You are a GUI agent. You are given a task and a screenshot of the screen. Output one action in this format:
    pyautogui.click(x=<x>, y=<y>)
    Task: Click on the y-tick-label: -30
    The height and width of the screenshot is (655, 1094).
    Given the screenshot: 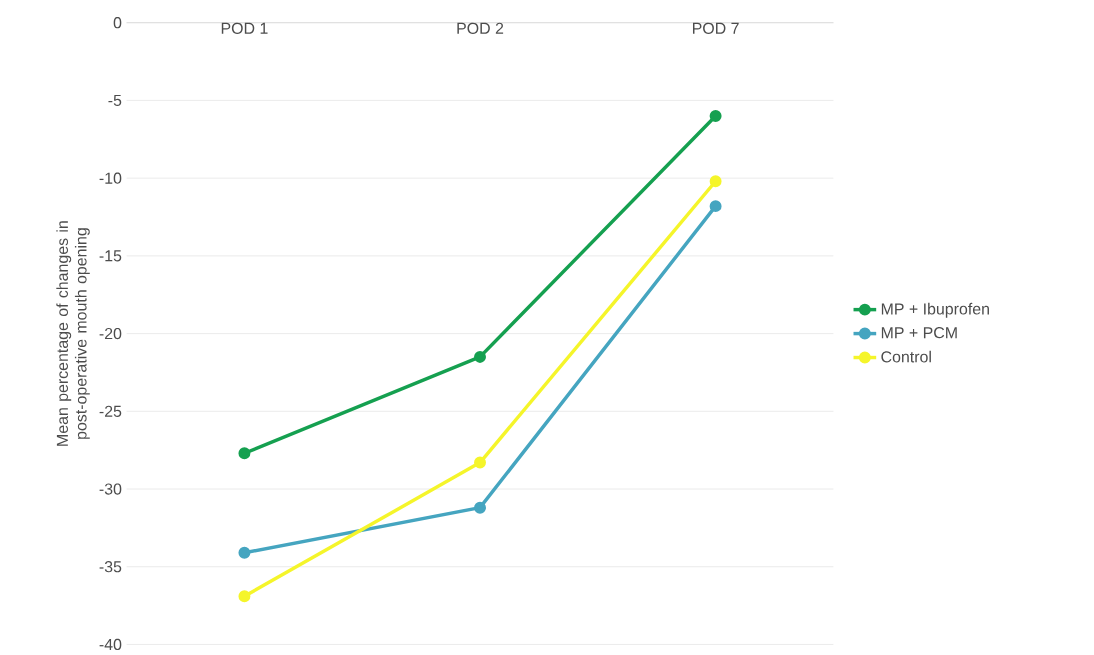 What is the action you would take?
    pyautogui.click(x=110, y=489)
    